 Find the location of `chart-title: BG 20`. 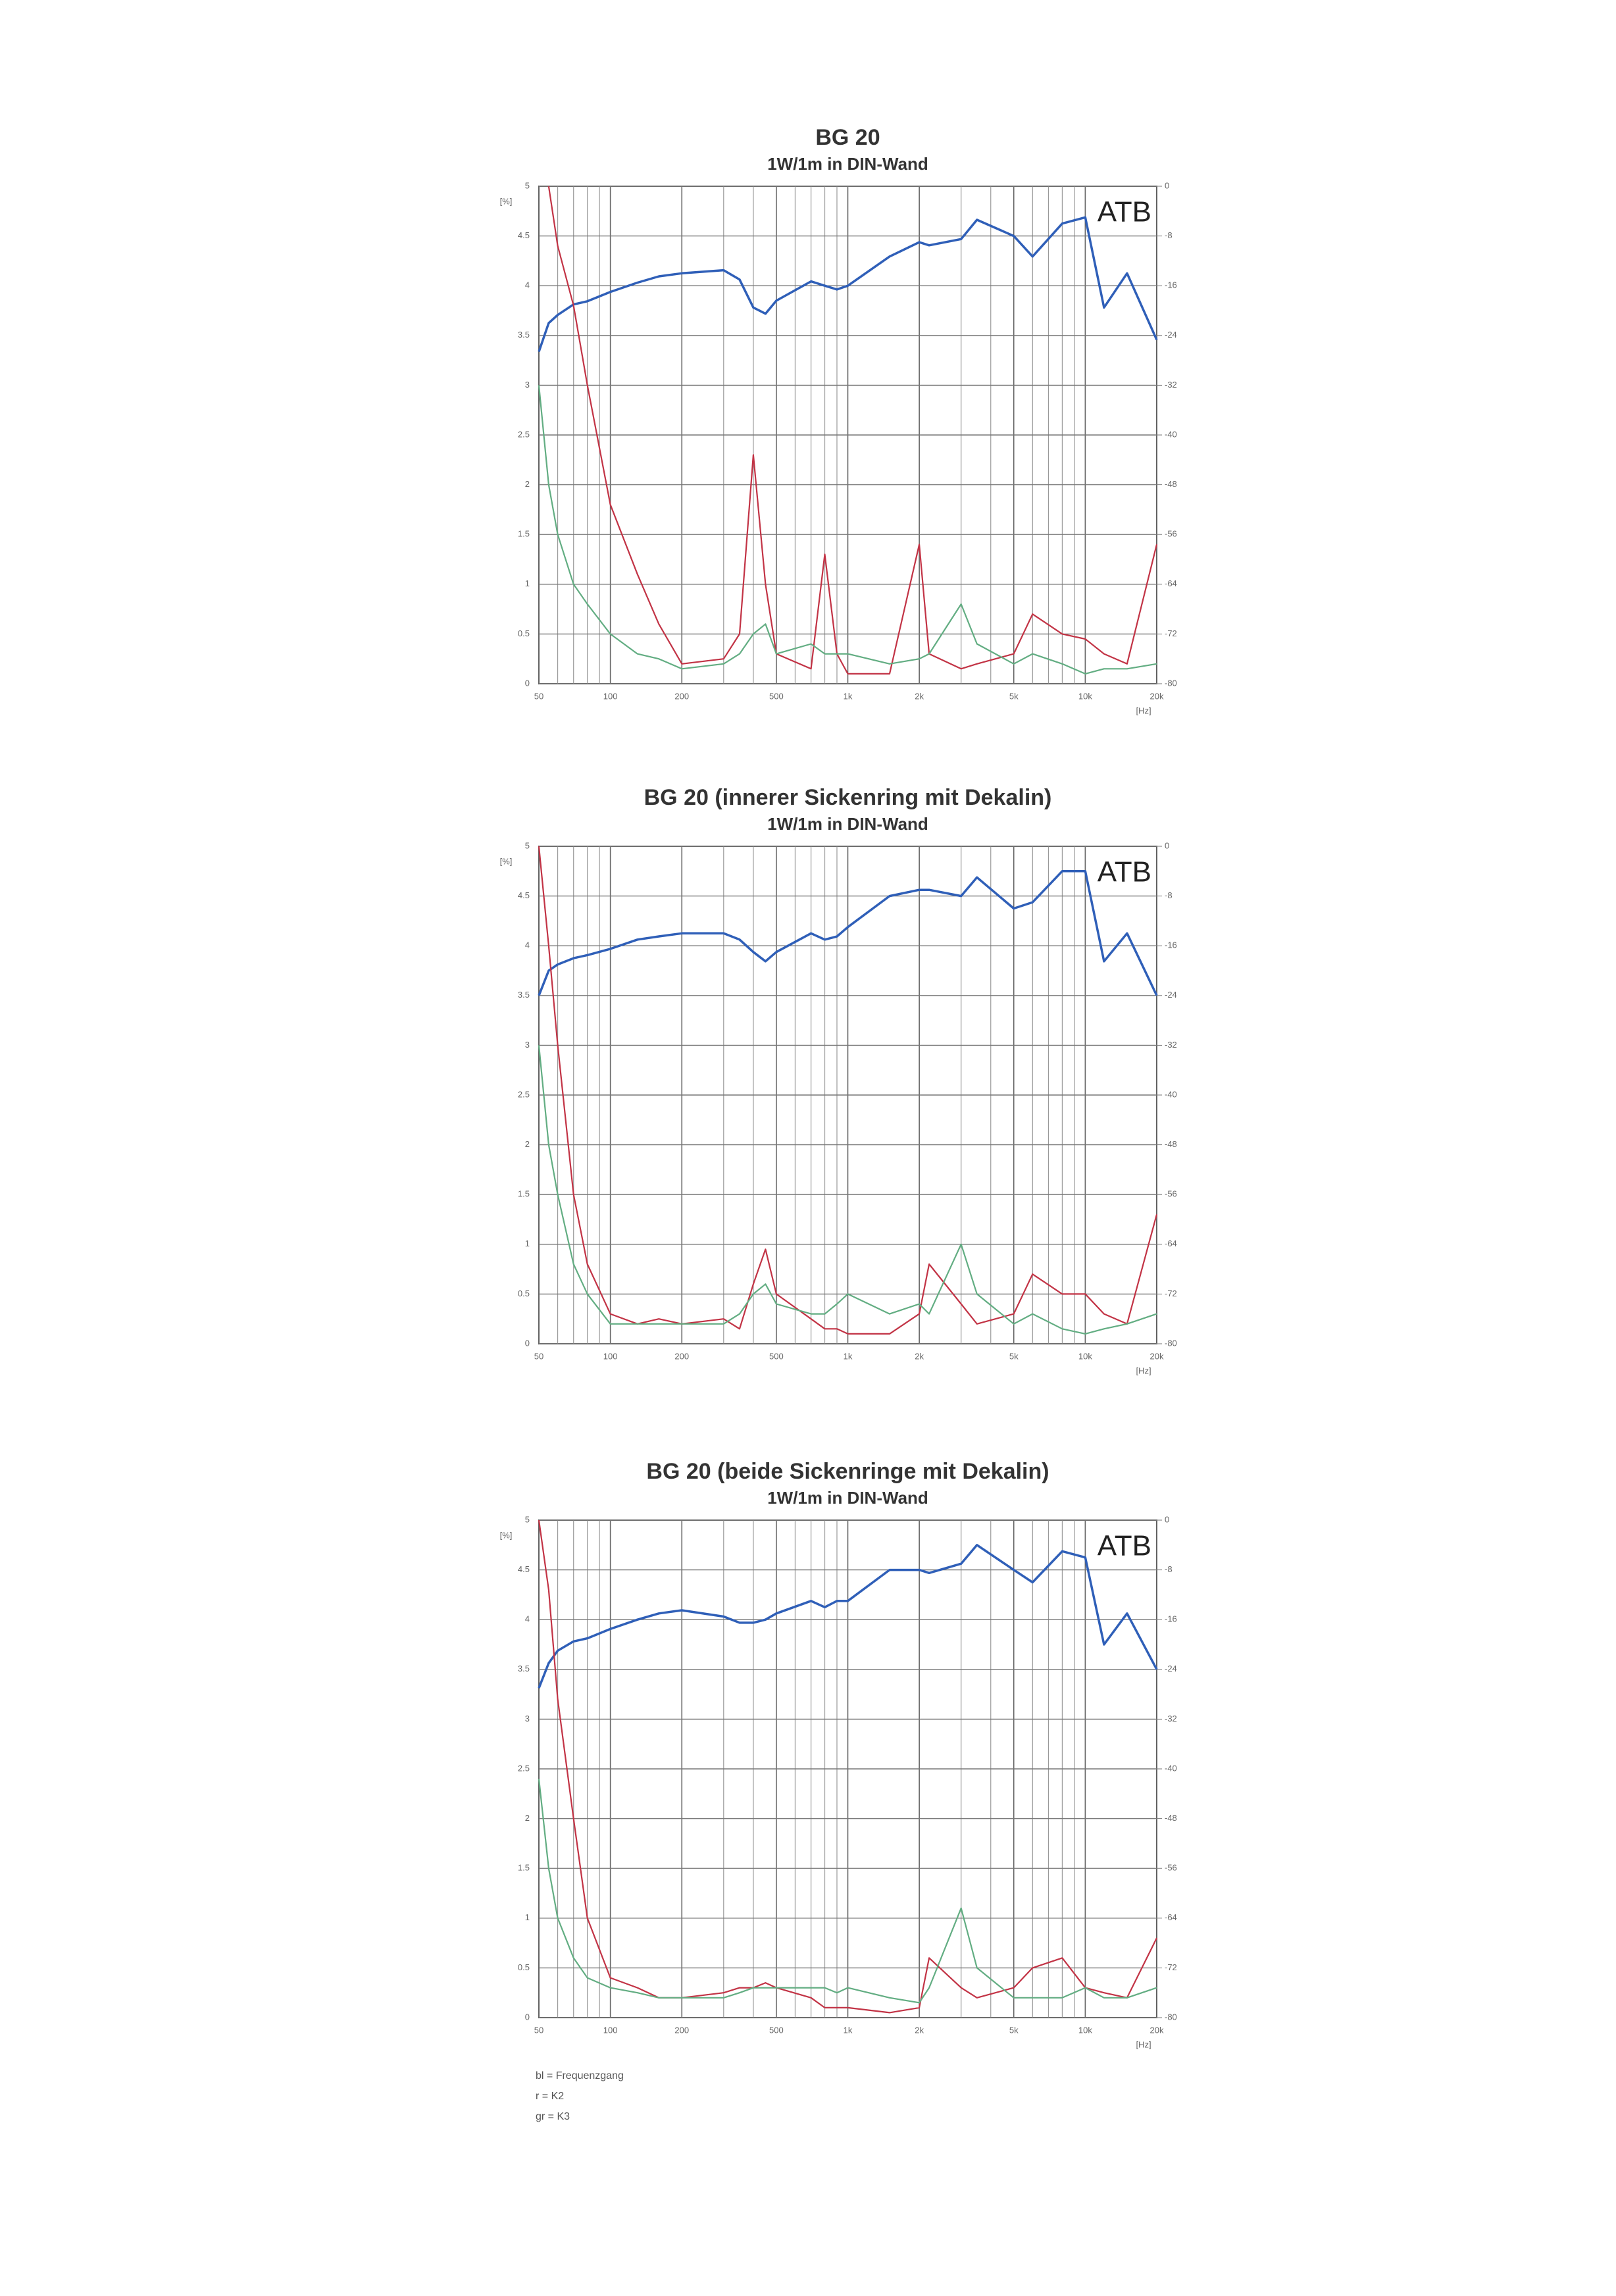

chart-title: BG 20 is located at coordinates (847, 137).